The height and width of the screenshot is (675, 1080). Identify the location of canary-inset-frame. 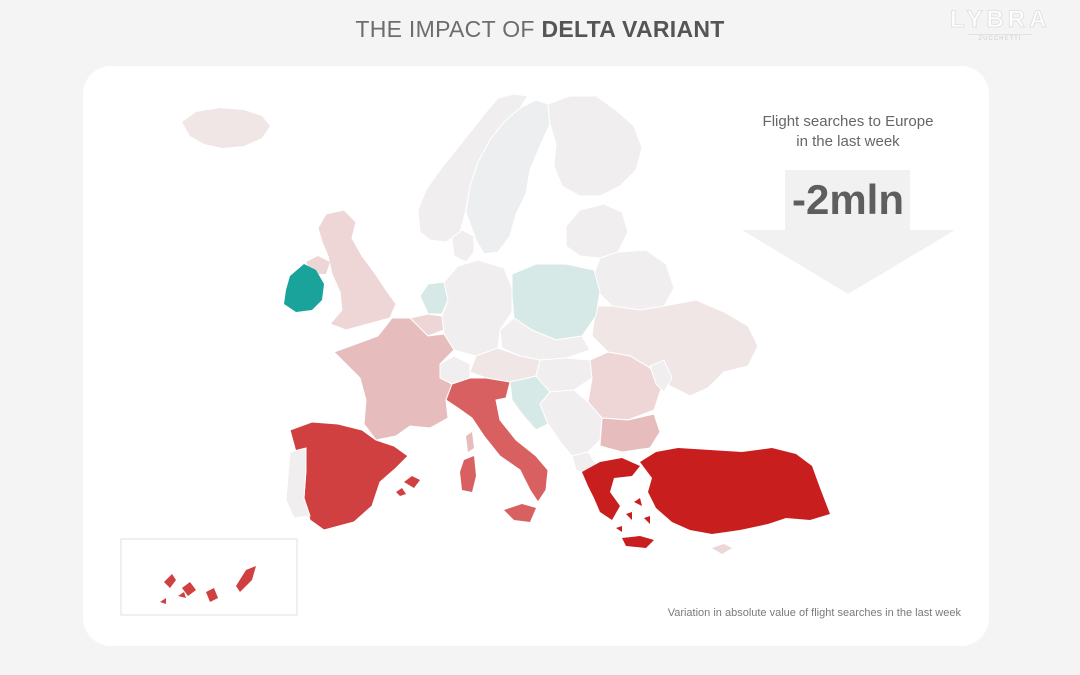
(209, 577).